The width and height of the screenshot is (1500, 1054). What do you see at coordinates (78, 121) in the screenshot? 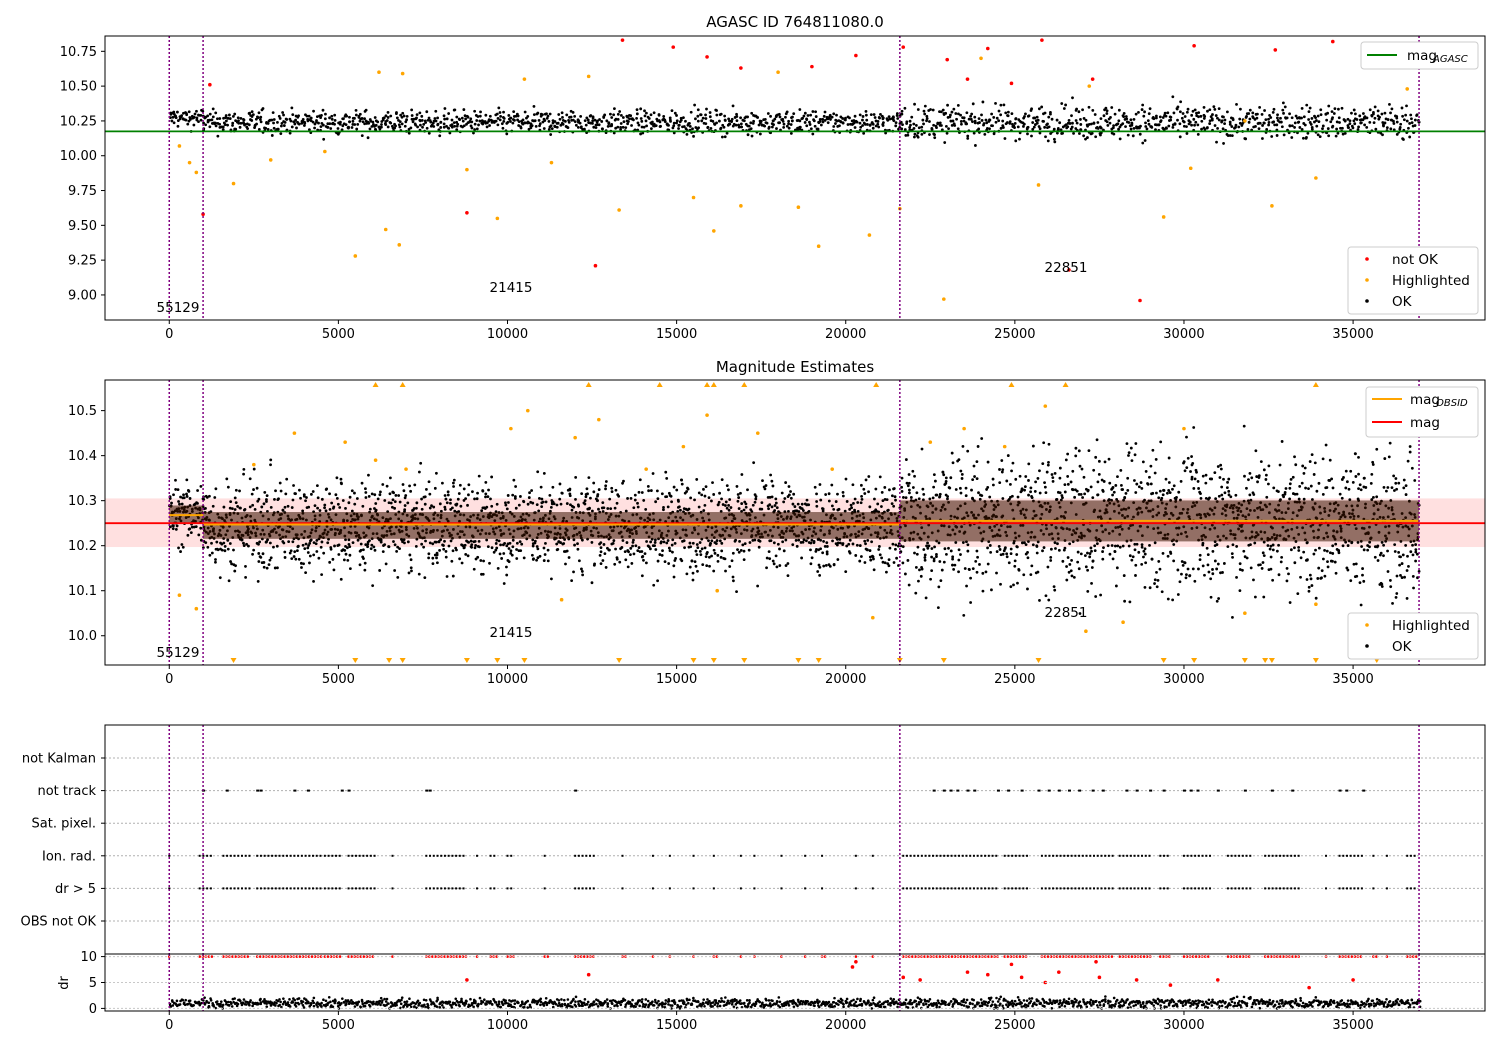
I see `y-tick-label: 10.25` at bounding box center [78, 121].